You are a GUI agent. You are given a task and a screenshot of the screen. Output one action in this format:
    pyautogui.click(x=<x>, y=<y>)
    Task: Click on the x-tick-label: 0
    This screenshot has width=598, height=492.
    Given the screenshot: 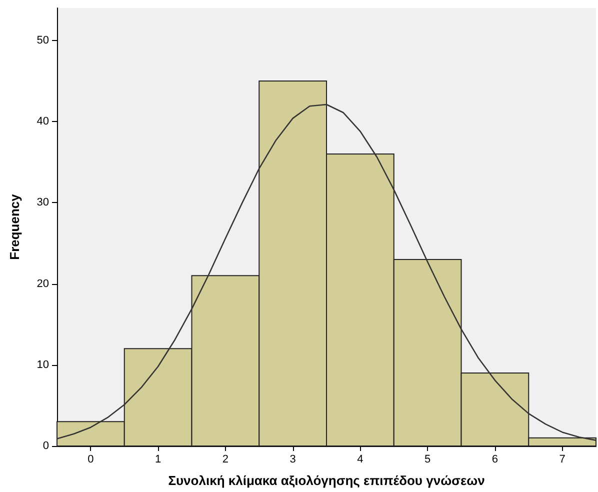 What is the action you would take?
    pyautogui.click(x=91, y=460)
    